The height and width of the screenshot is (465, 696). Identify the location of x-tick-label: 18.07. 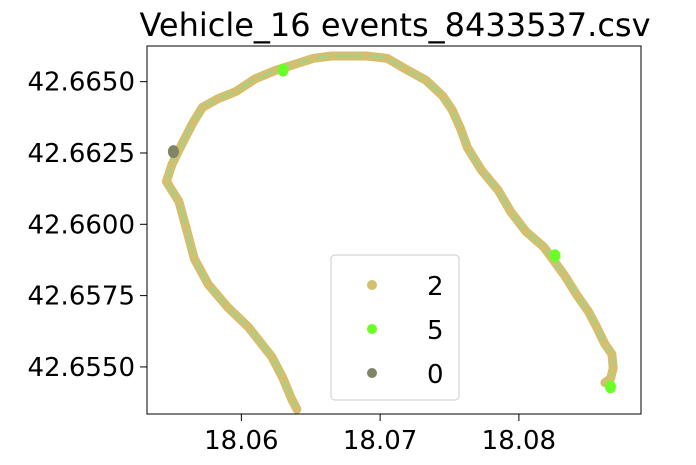
(380, 441).